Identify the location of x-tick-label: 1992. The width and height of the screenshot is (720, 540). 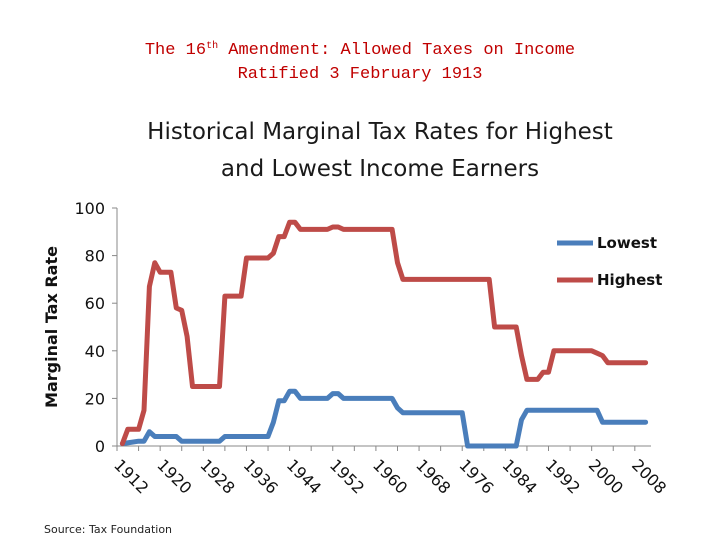
(563, 476).